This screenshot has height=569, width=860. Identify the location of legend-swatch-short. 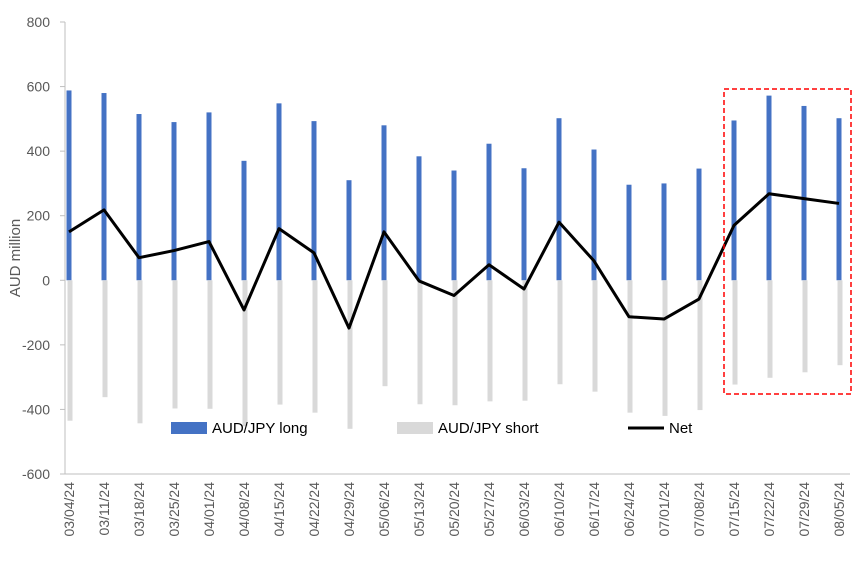
(415, 428).